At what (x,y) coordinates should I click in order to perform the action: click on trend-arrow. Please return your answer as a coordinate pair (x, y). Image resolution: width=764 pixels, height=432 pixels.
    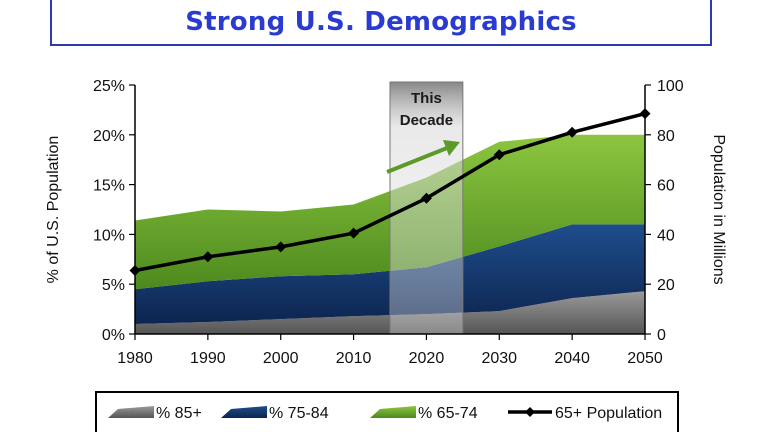
    Looking at the image, I should click on (423, 157).